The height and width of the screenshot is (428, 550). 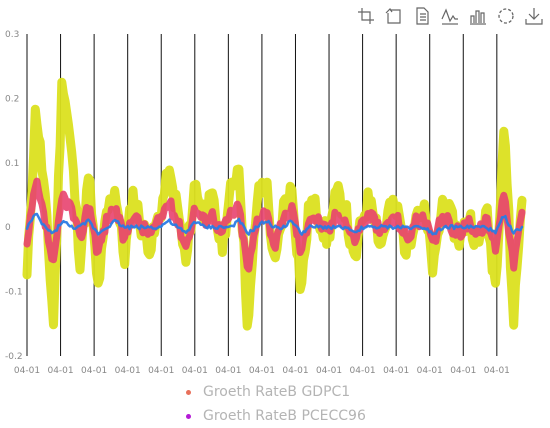 I want to click on chart-toolbar, so click(x=450, y=16).